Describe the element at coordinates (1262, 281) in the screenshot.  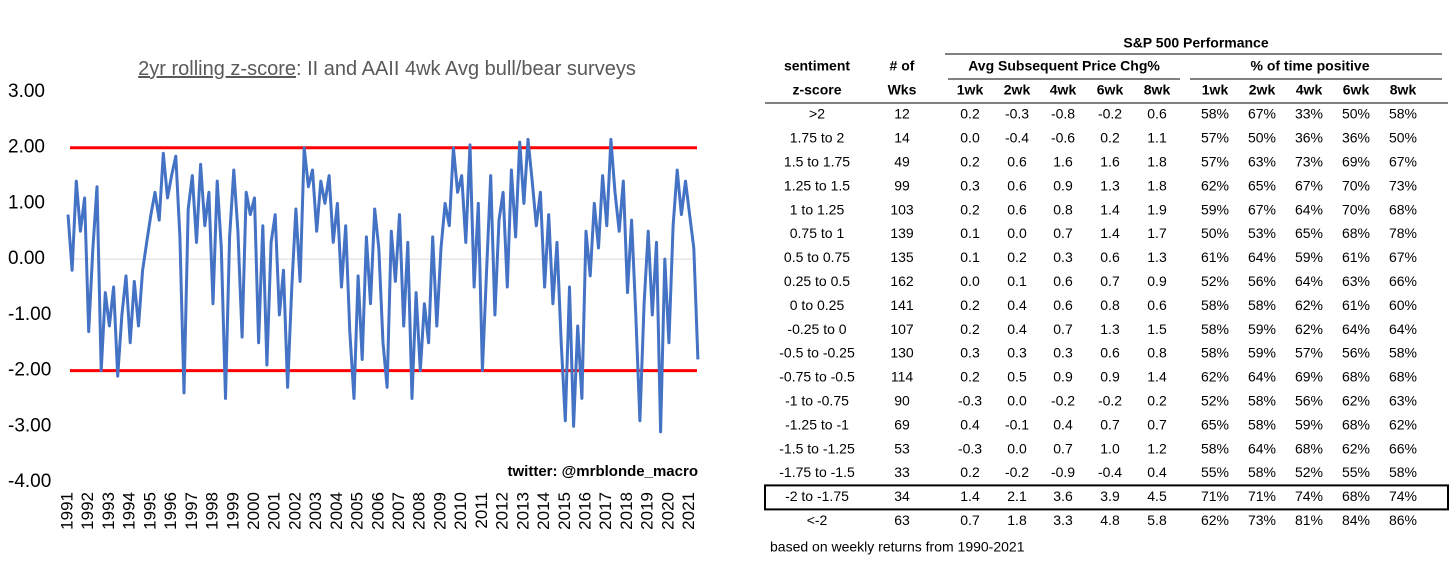
I see `table-cell: 56%` at that location.